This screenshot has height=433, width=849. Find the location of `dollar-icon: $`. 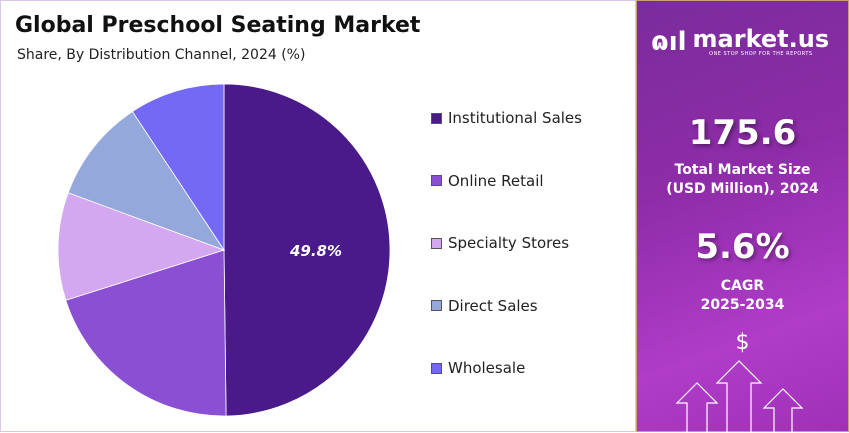

dollar-icon: $ is located at coordinates (742, 342).